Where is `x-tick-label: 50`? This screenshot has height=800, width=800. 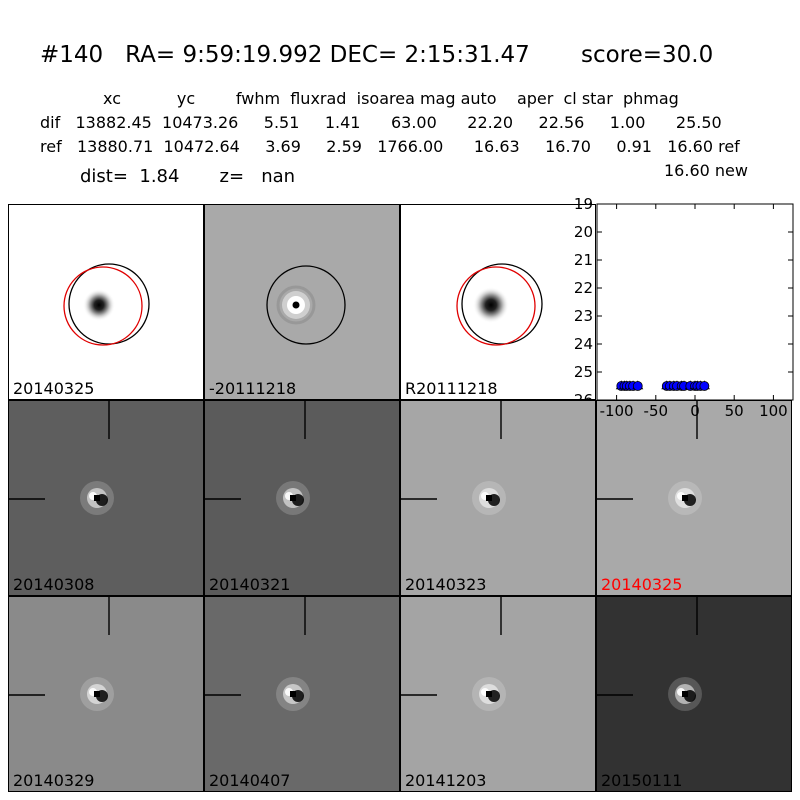 x-tick-label: 50 is located at coordinates (734, 411).